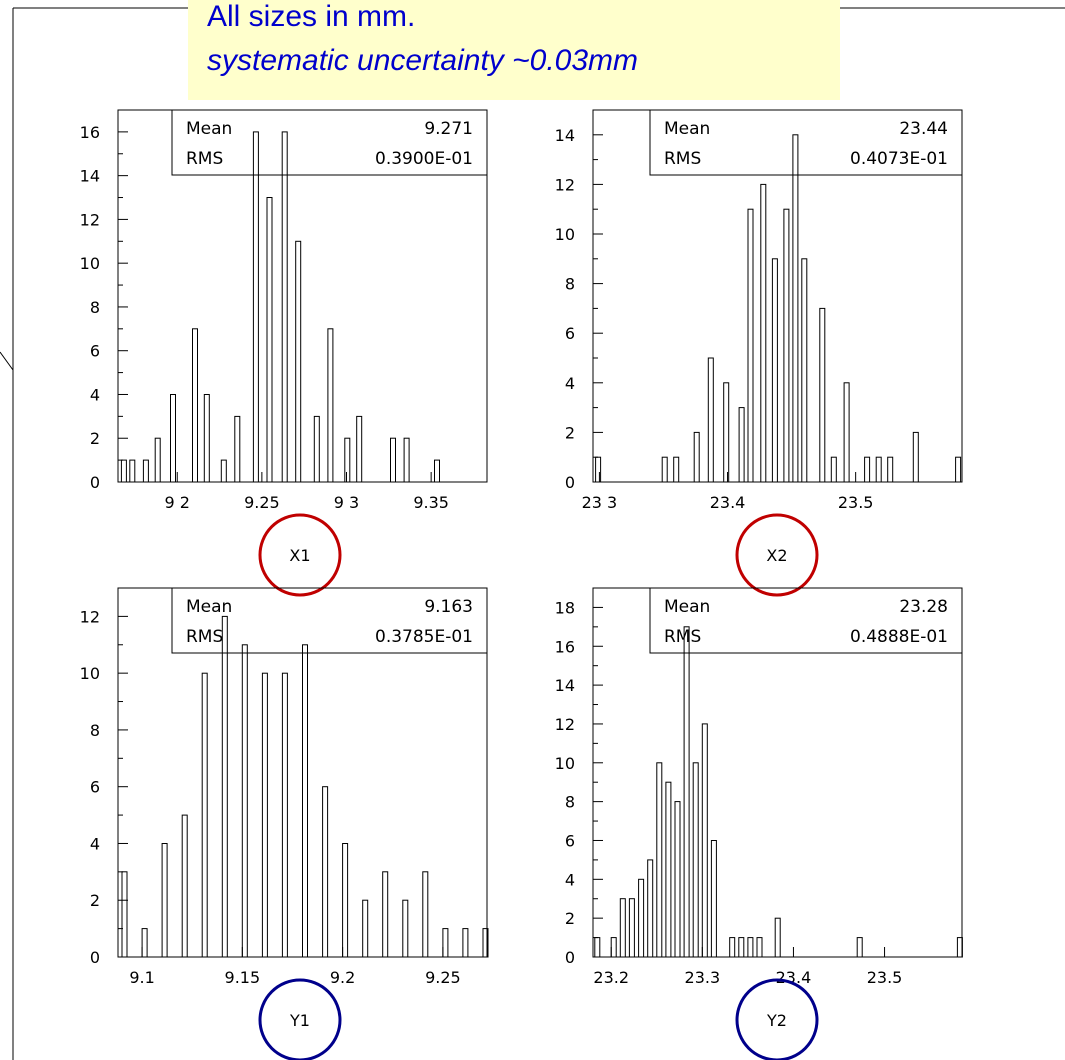 The height and width of the screenshot is (1060, 1065). Describe the element at coordinates (923, 607) in the screenshot. I see `stats-mean-value: 23.28` at that location.